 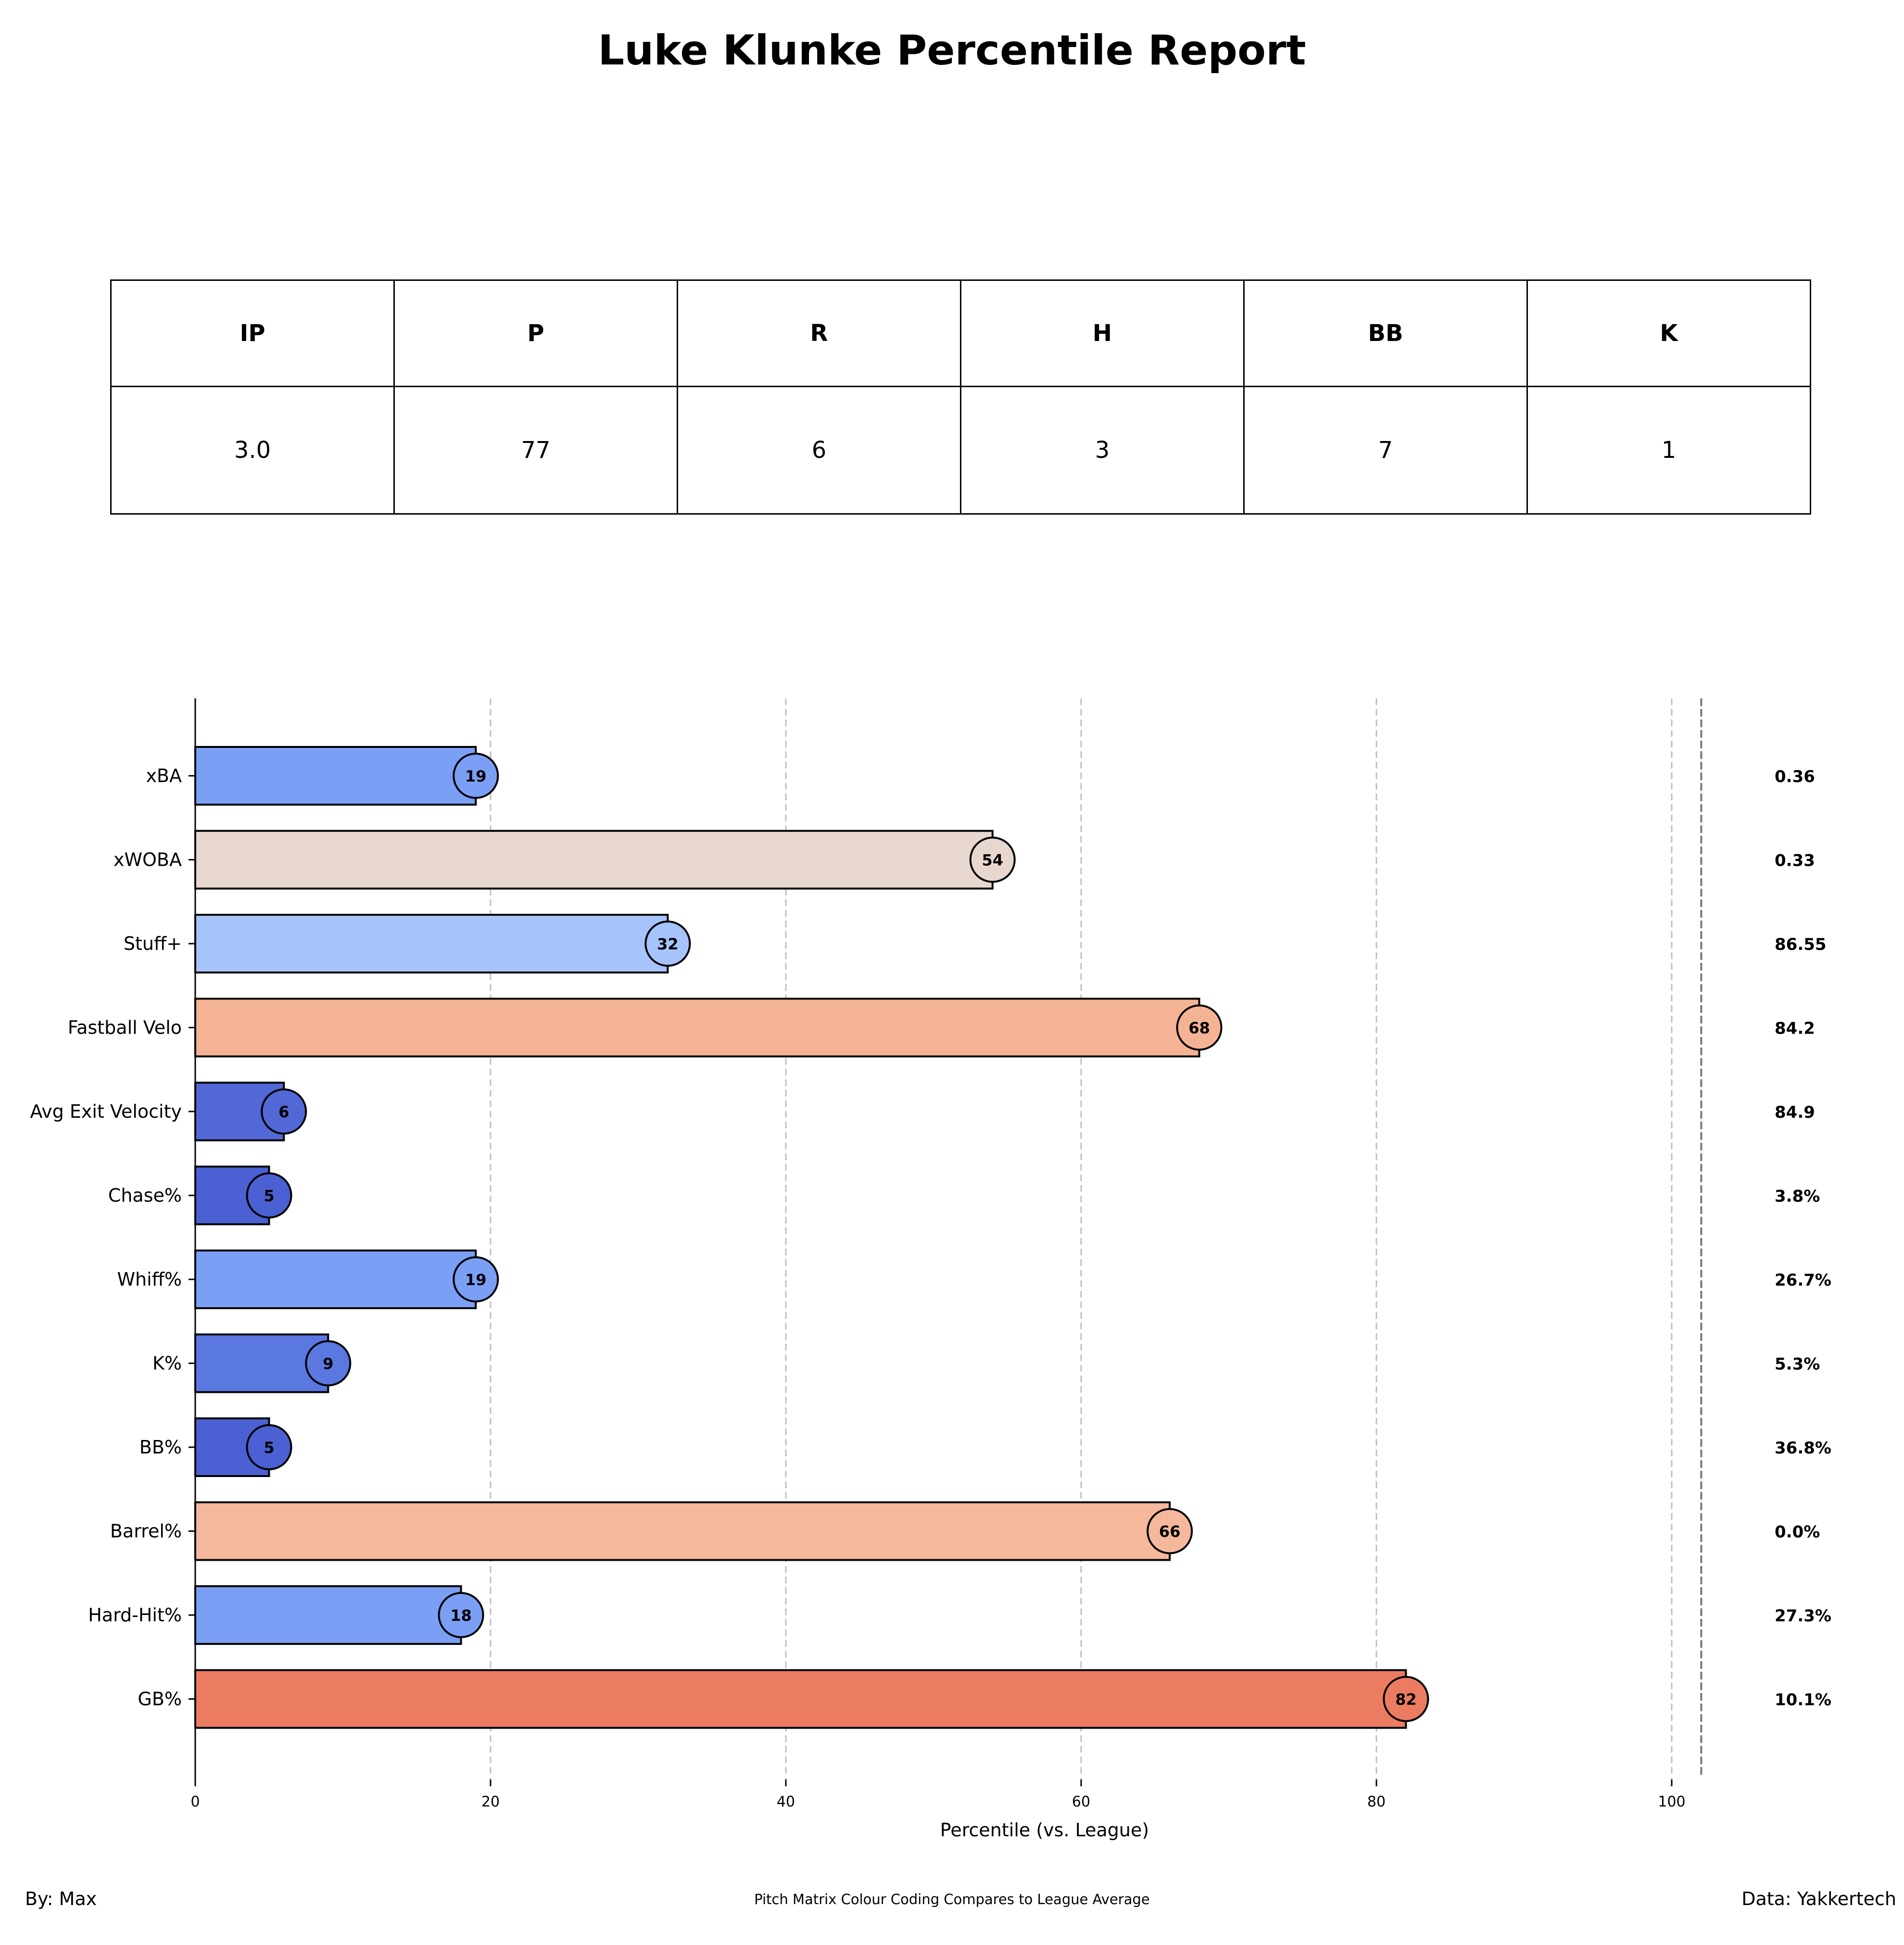 I want to click on data-label: 6, so click(x=283, y=1112).